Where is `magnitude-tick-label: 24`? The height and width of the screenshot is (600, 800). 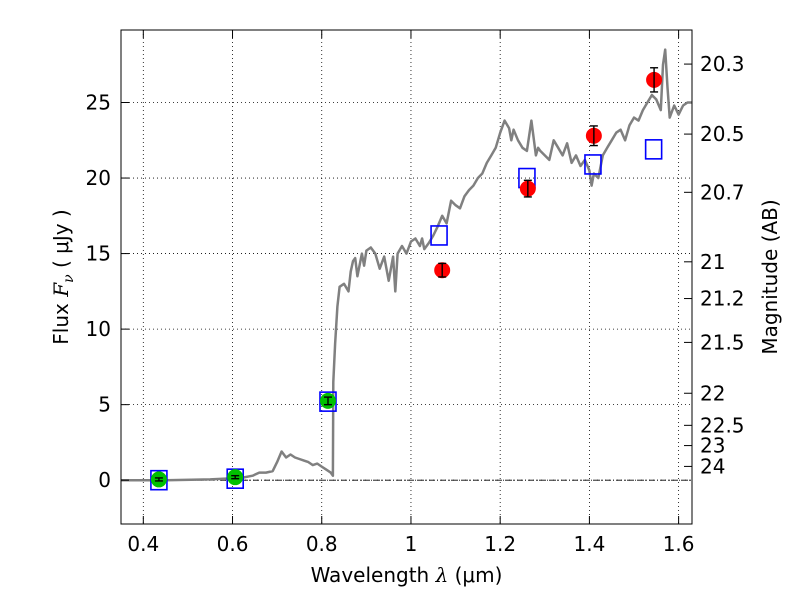 magnitude-tick-label: 24 is located at coordinates (712, 466).